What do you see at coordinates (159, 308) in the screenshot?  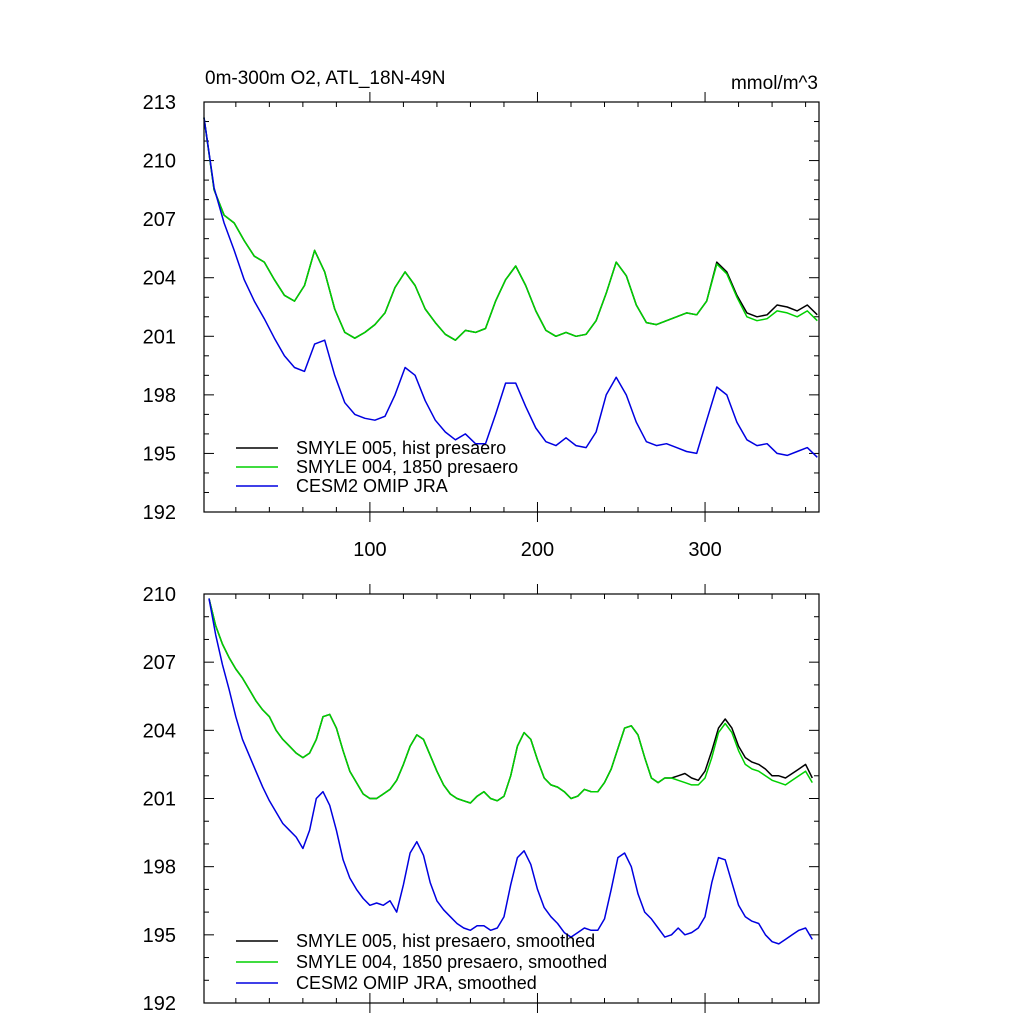 I see `top-y-tick-labels: 192 195 198 201 204 207 210 213` at bounding box center [159, 308].